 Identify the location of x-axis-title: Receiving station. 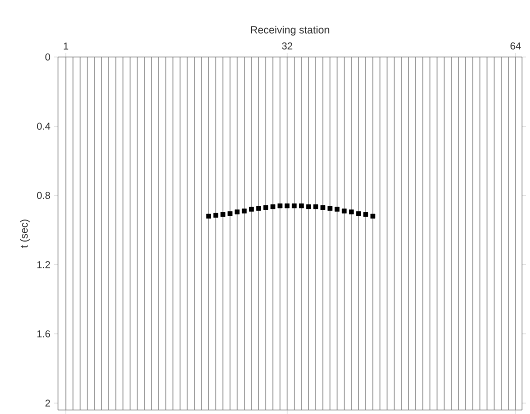
(290, 31).